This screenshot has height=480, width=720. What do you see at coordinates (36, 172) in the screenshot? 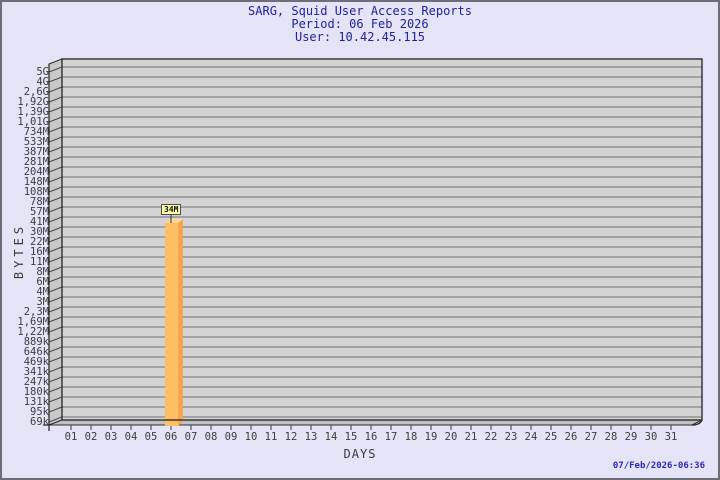
I see `y-tick-label: 204M` at bounding box center [36, 172].